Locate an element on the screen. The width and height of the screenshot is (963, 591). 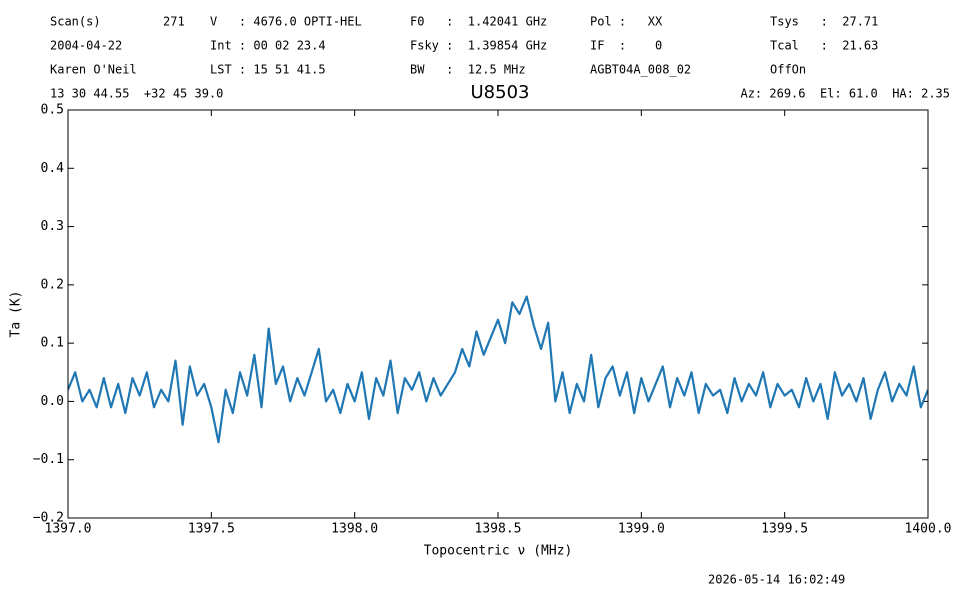
header-text: F0 : 1.42041 GHz is located at coordinates (478, 22).